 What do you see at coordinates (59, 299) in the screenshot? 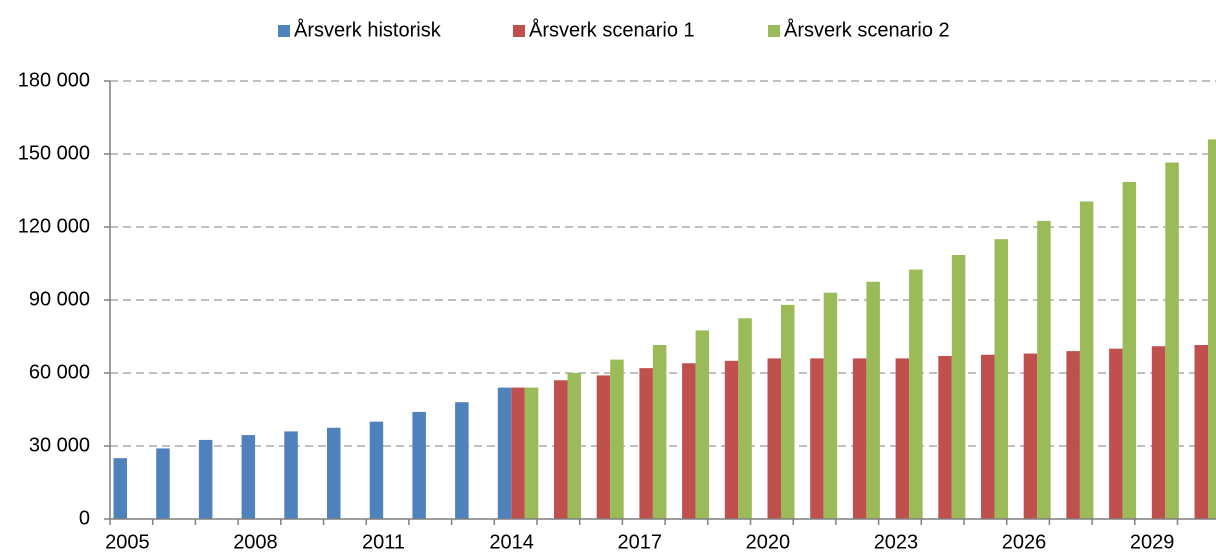
I see `y-tick-label: 90 000` at bounding box center [59, 299].